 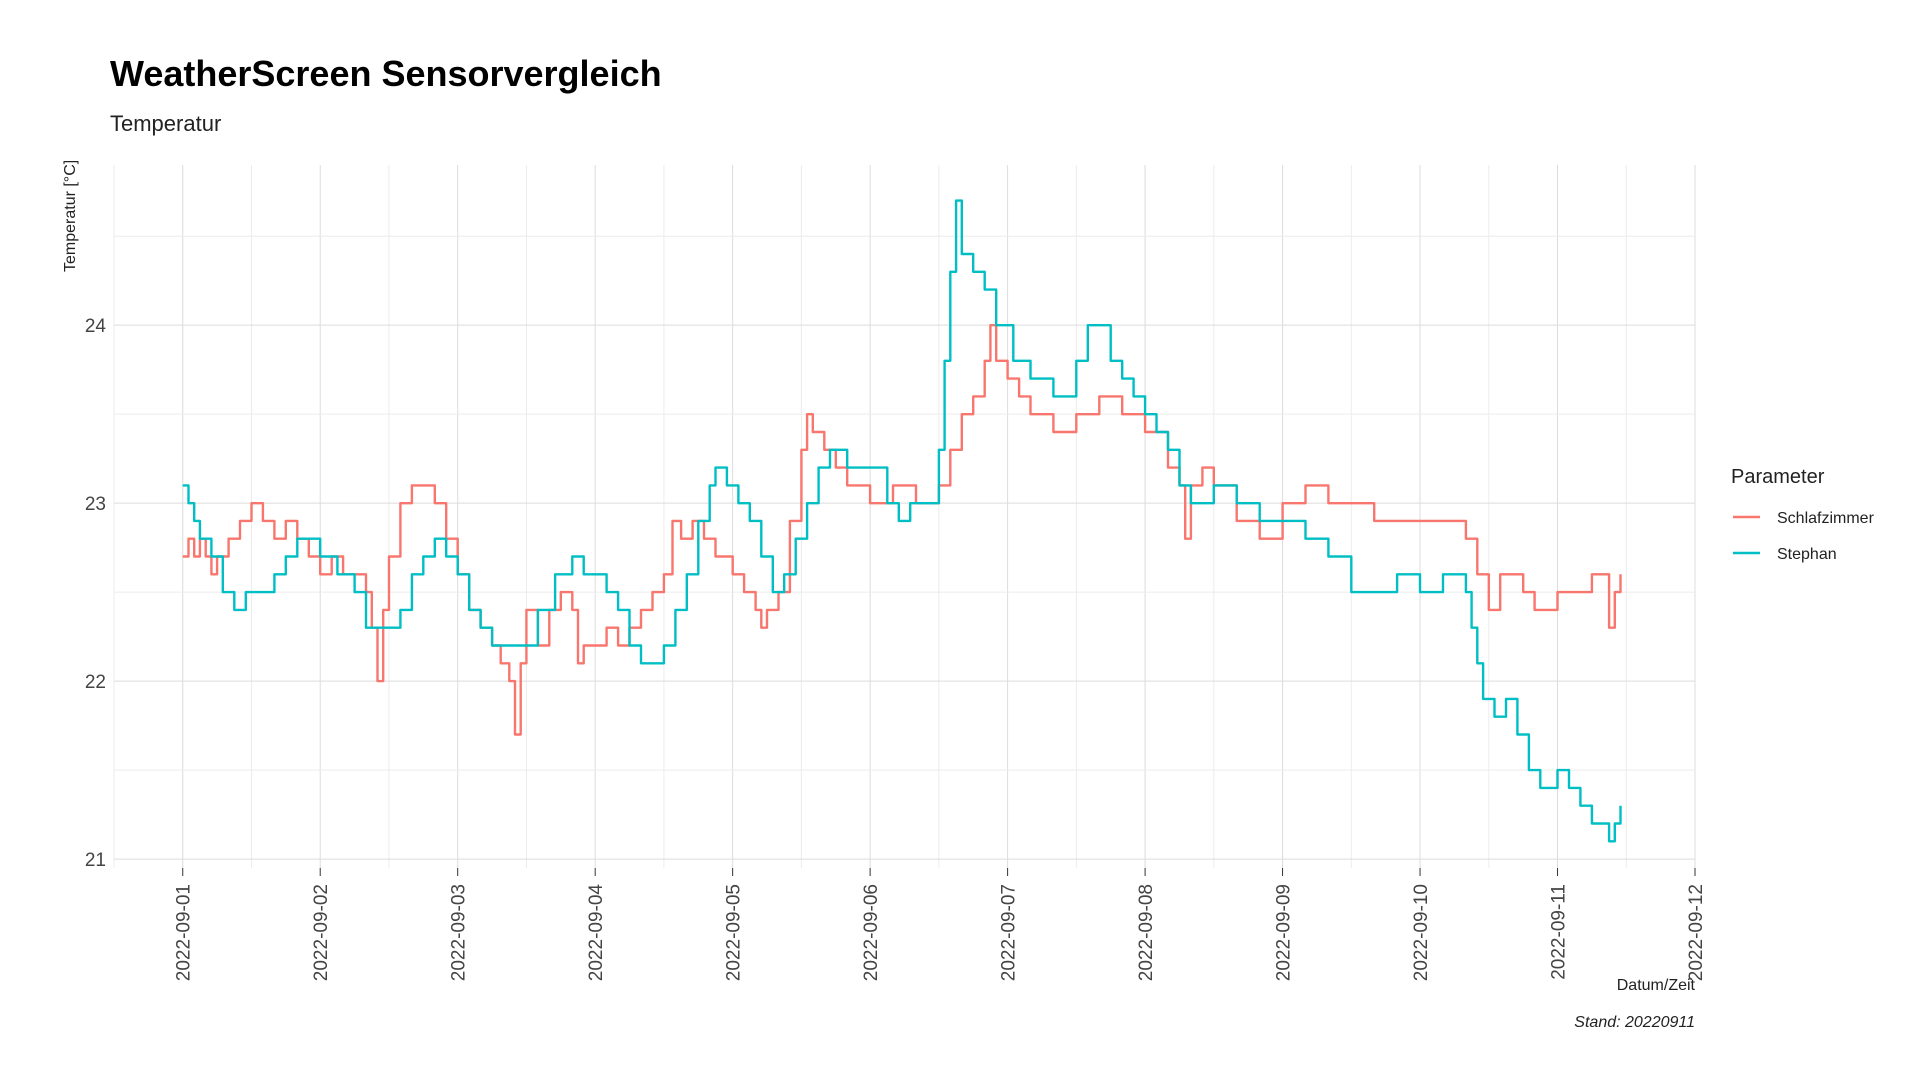 I want to click on x-tick-label: 2022-09-10, so click(x=1421, y=932).